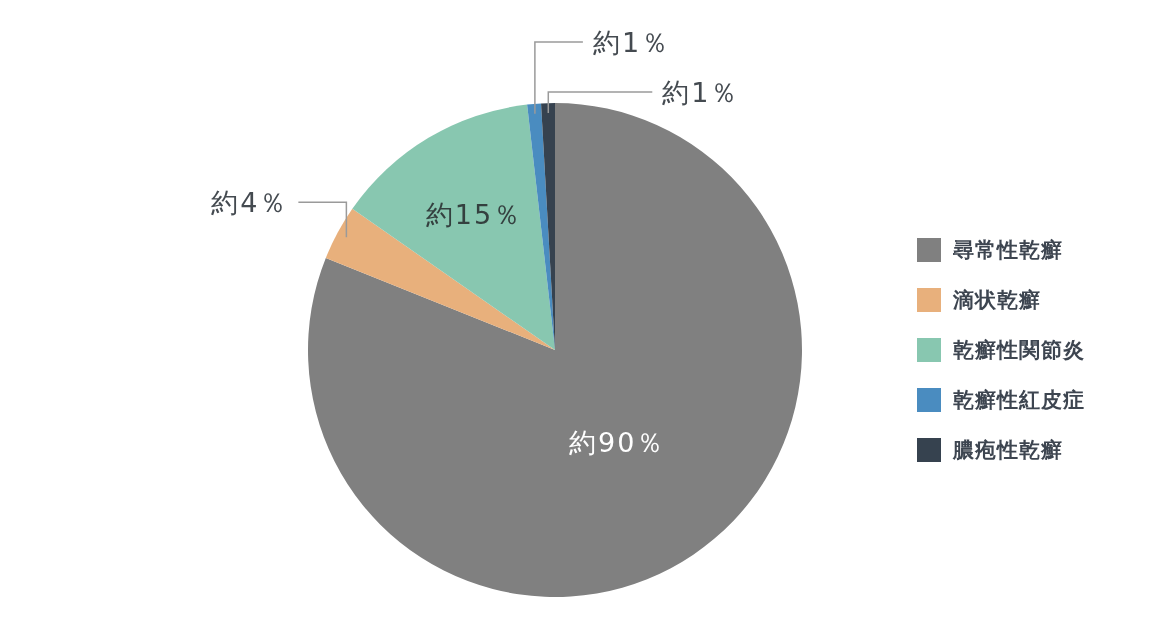 This screenshot has height=625, width=1175. Describe the element at coordinates (996, 300) in the screenshot. I see `legend-label: 滴状乾癬` at that location.